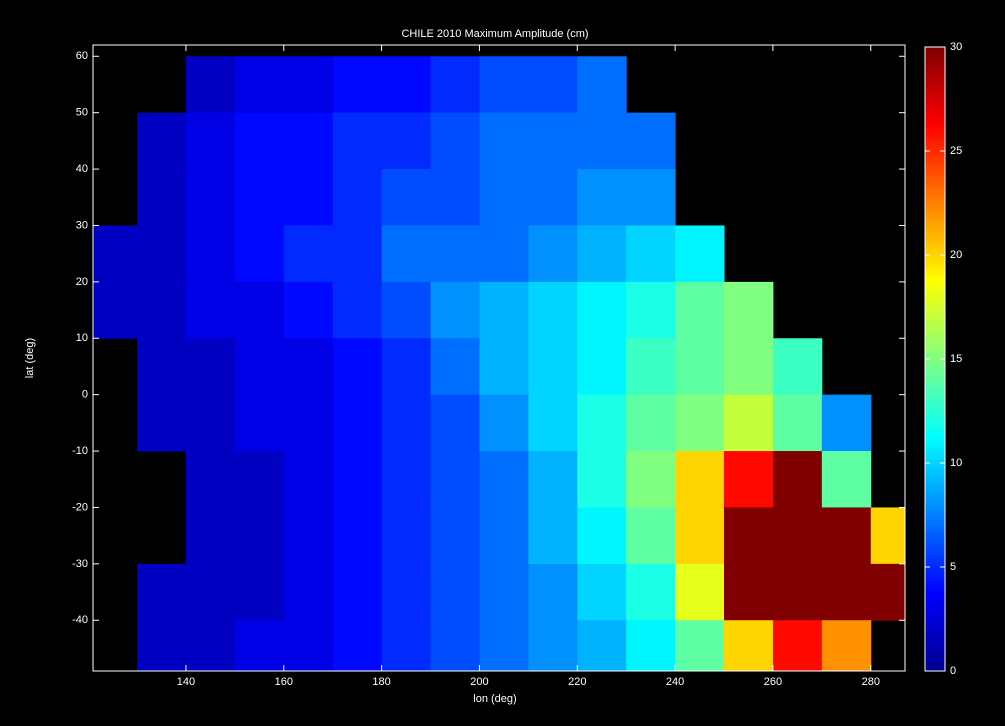 The width and height of the screenshot is (1005, 726). What do you see at coordinates (80, 564) in the screenshot?
I see `y-tick-label: -30` at bounding box center [80, 564].